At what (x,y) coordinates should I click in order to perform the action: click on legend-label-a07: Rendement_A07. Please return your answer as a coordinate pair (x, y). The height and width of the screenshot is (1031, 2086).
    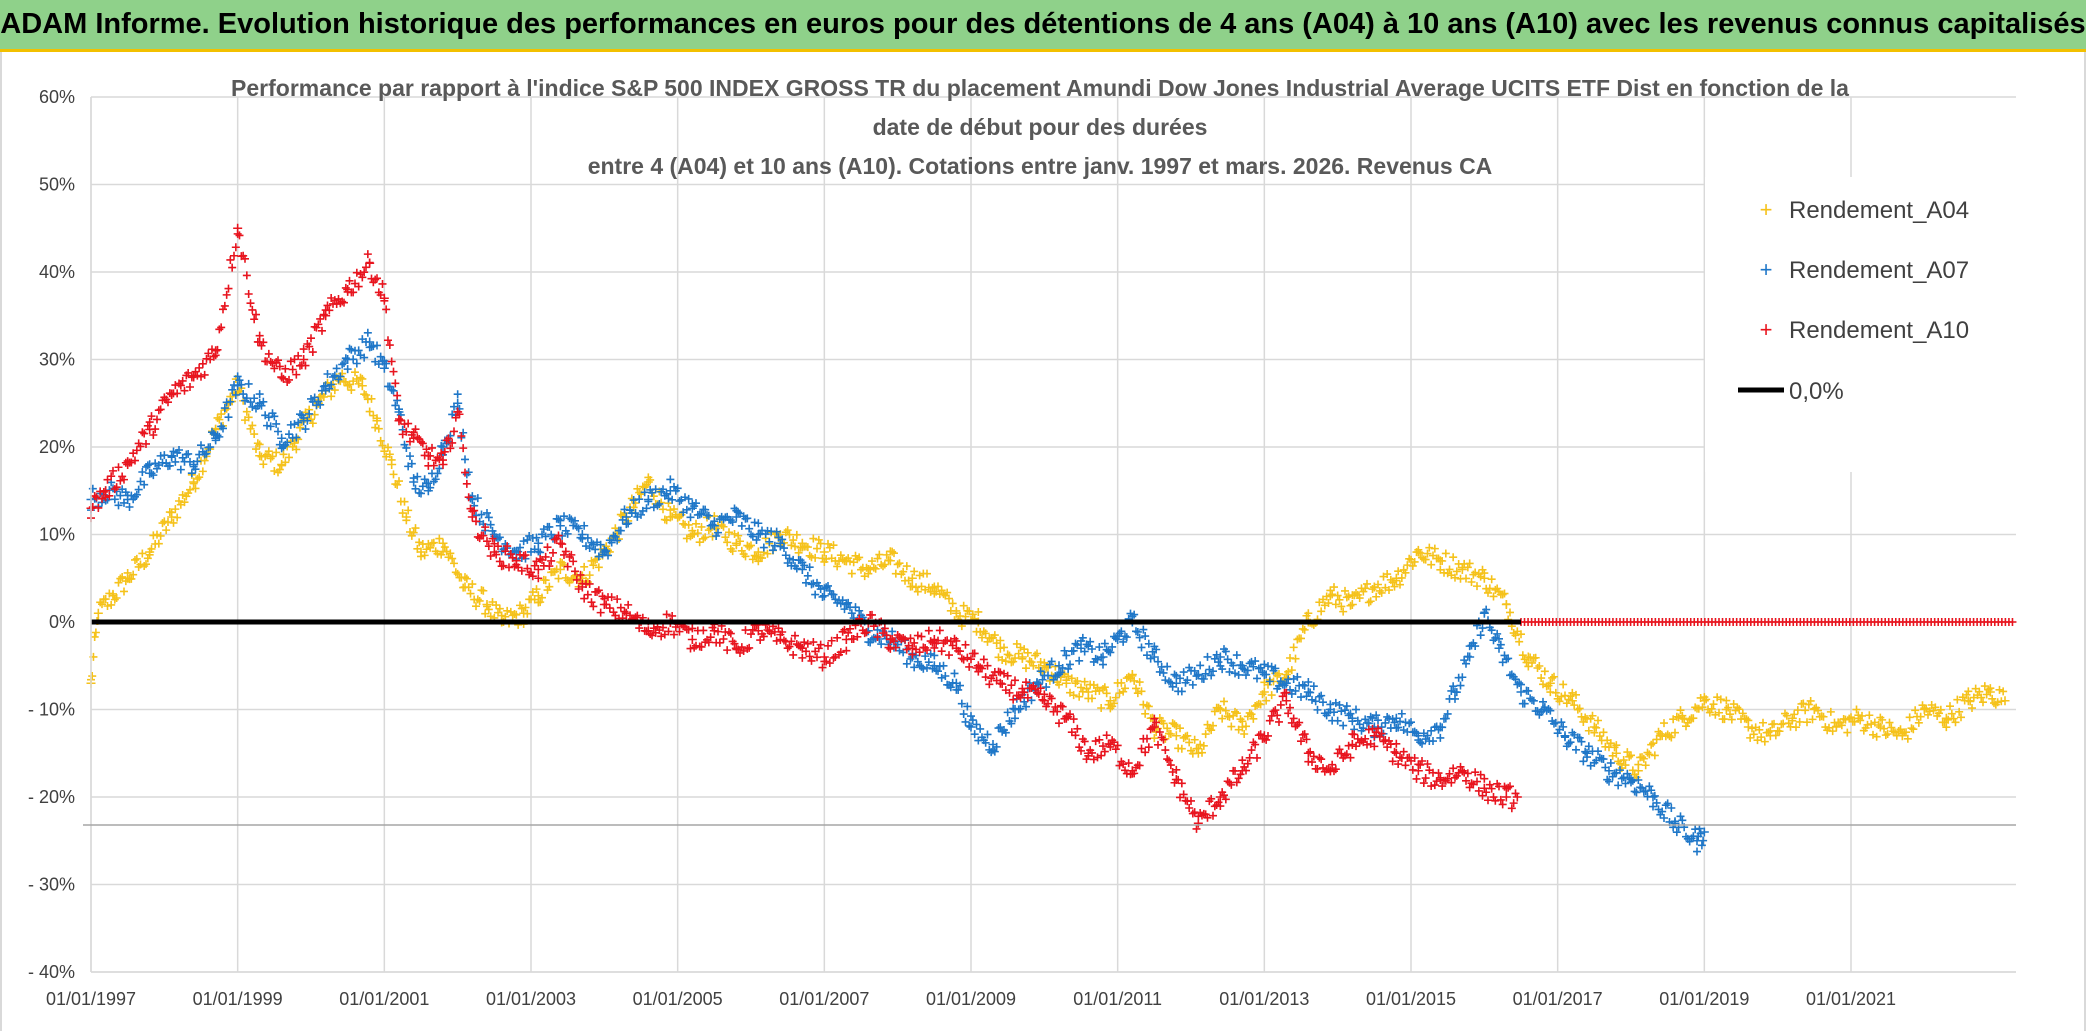
    Looking at the image, I should click on (1879, 270).